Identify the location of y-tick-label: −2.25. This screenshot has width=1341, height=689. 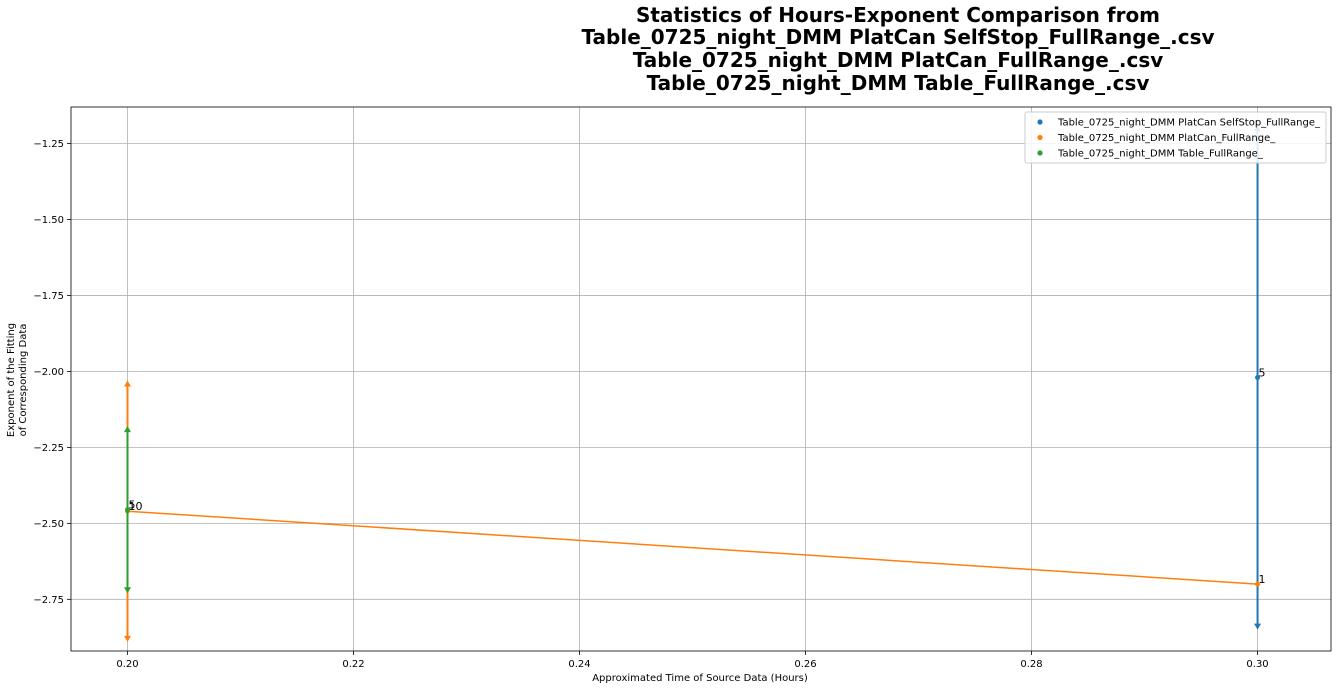
(48, 448).